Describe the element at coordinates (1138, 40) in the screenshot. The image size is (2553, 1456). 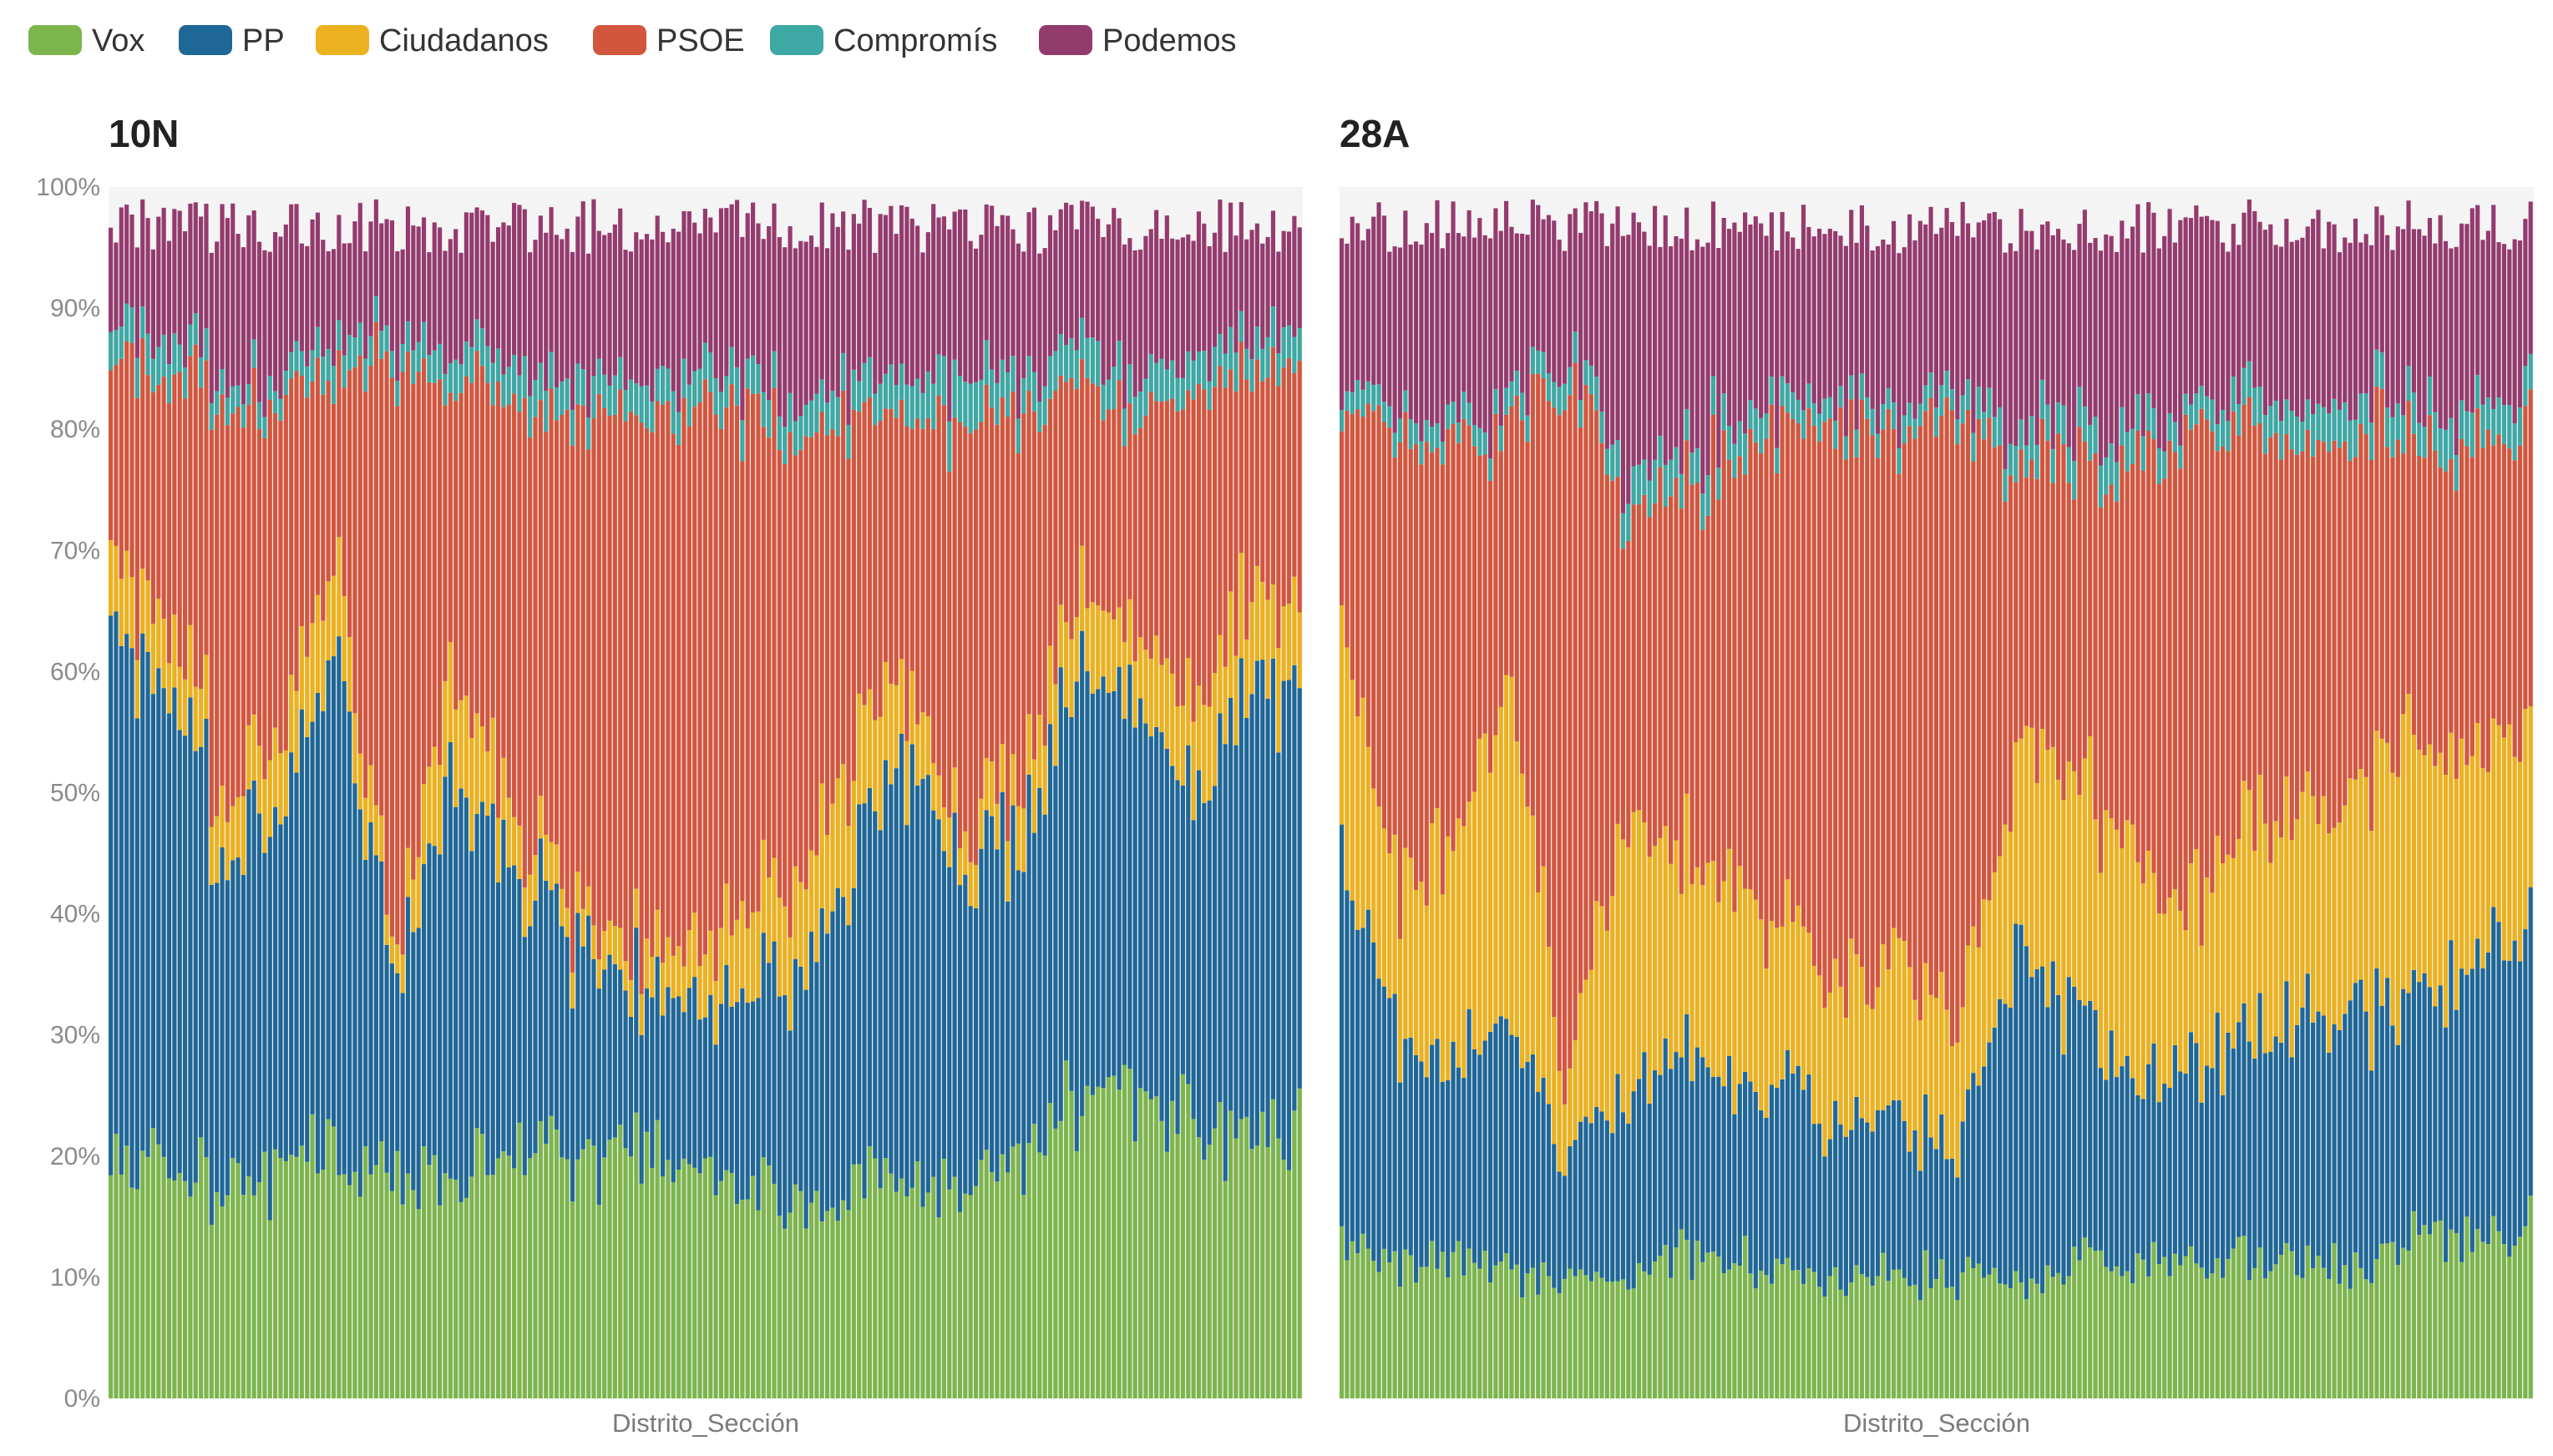
I see `legend-item-podemos: Podemos` at that location.